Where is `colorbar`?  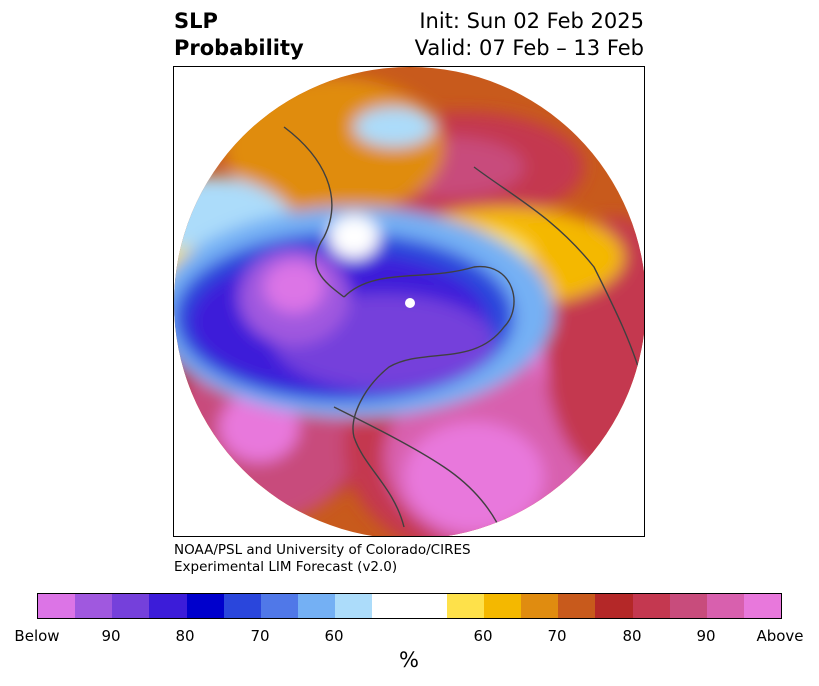 colorbar is located at coordinates (409, 606).